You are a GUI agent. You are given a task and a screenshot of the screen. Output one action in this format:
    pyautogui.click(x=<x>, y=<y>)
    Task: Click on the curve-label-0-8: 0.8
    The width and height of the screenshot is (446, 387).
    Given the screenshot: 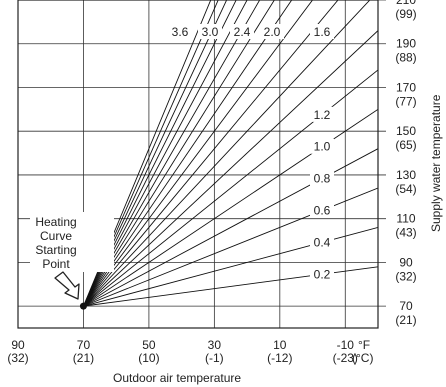 What is the action you would take?
    pyautogui.click(x=322, y=179)
    